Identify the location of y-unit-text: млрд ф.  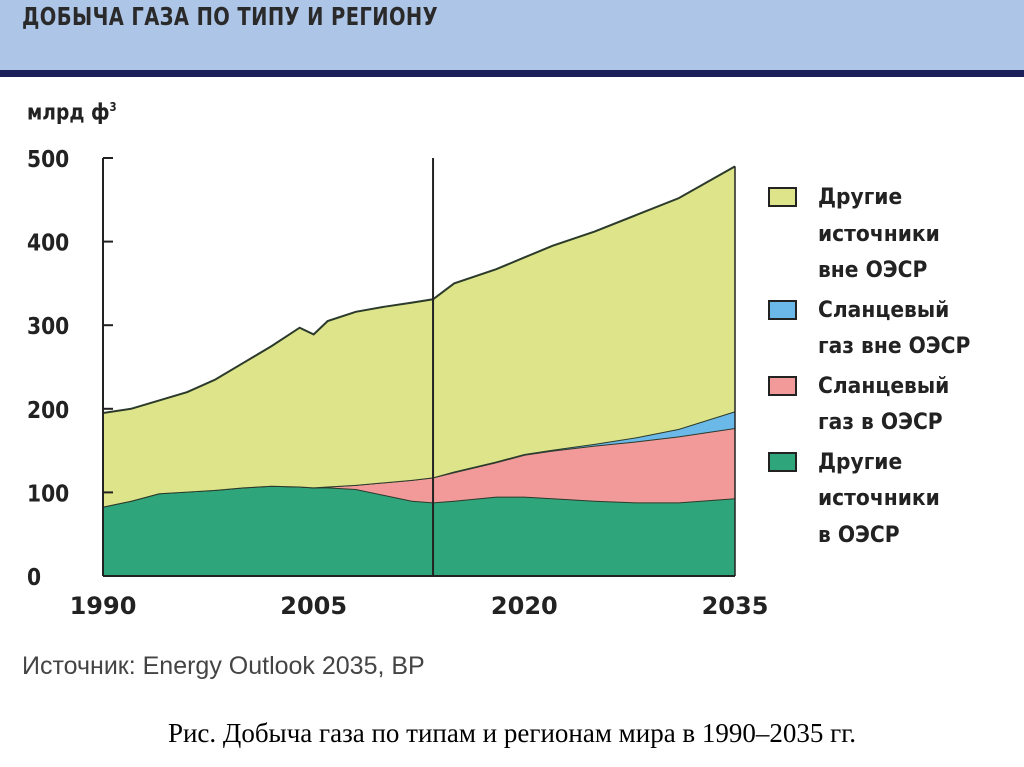
(68, 113).